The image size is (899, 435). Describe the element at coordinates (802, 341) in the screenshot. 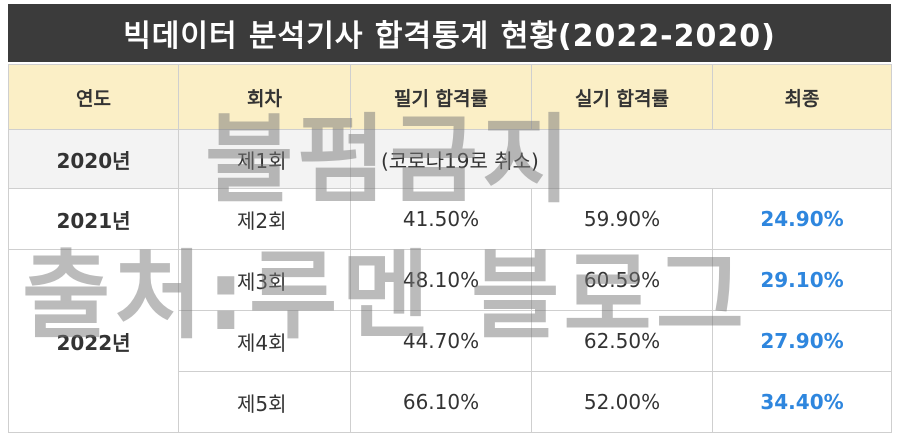

I see `final-rate-cell: 27.90%` at that location.